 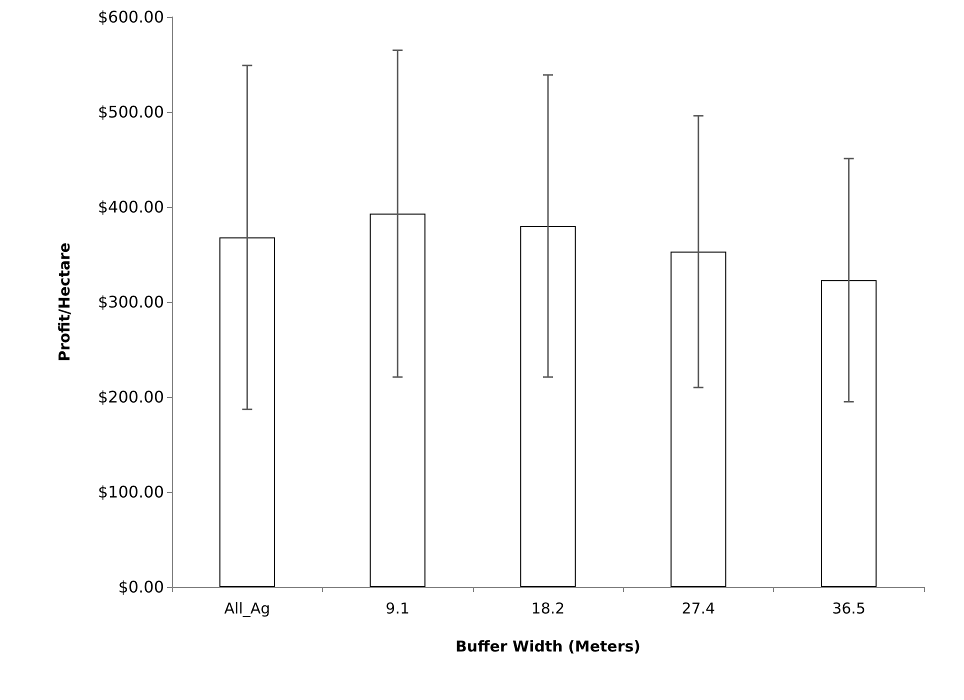 I want to click on y-tick-label: $600.00, so click(x=131, y=17).